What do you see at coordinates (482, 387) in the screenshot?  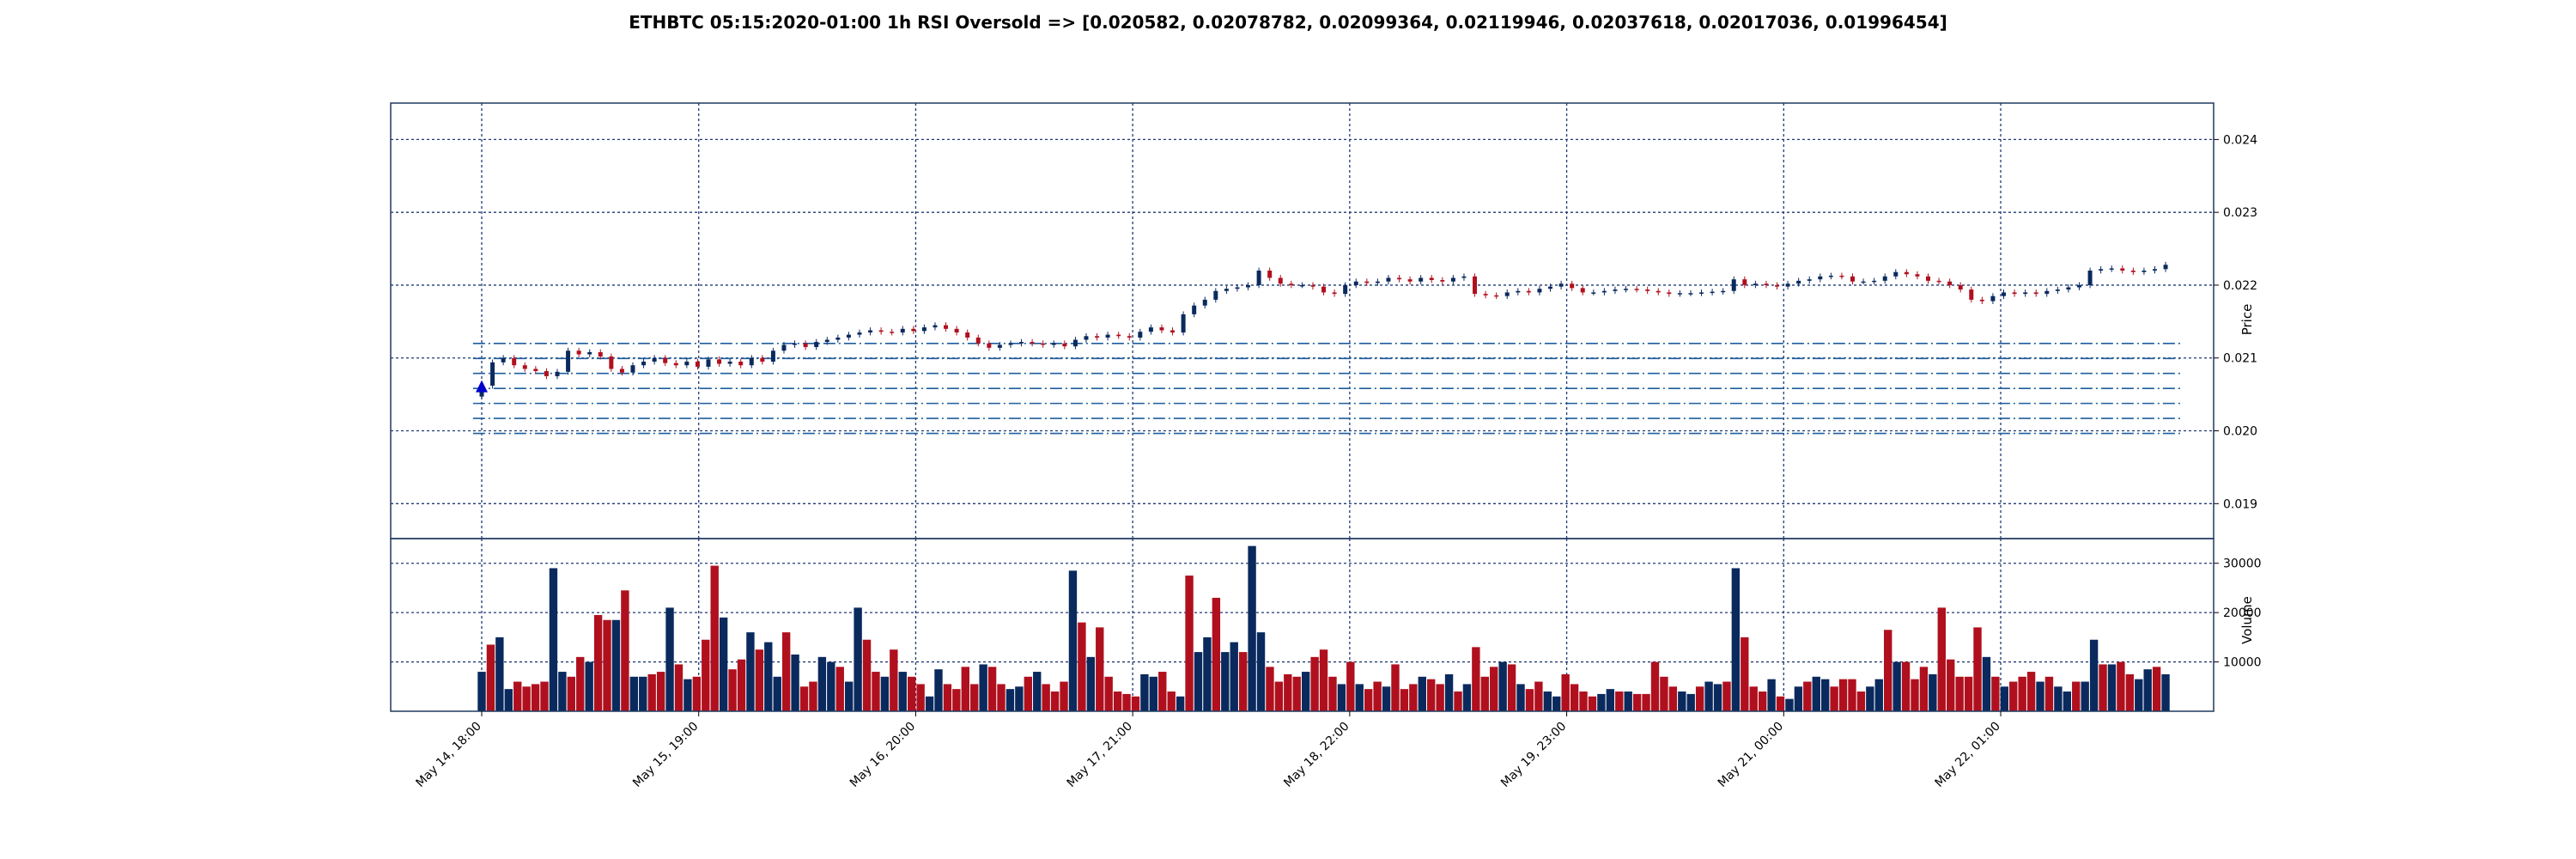 I see `signal-markers` at bounding box center [482, 387].